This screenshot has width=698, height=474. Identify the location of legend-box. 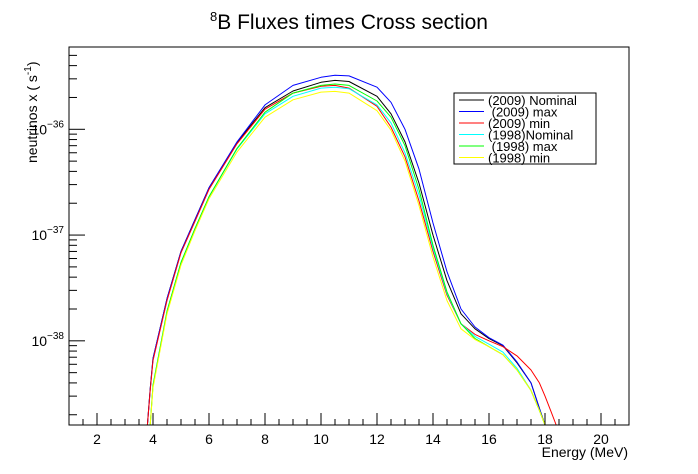
(525, 128).